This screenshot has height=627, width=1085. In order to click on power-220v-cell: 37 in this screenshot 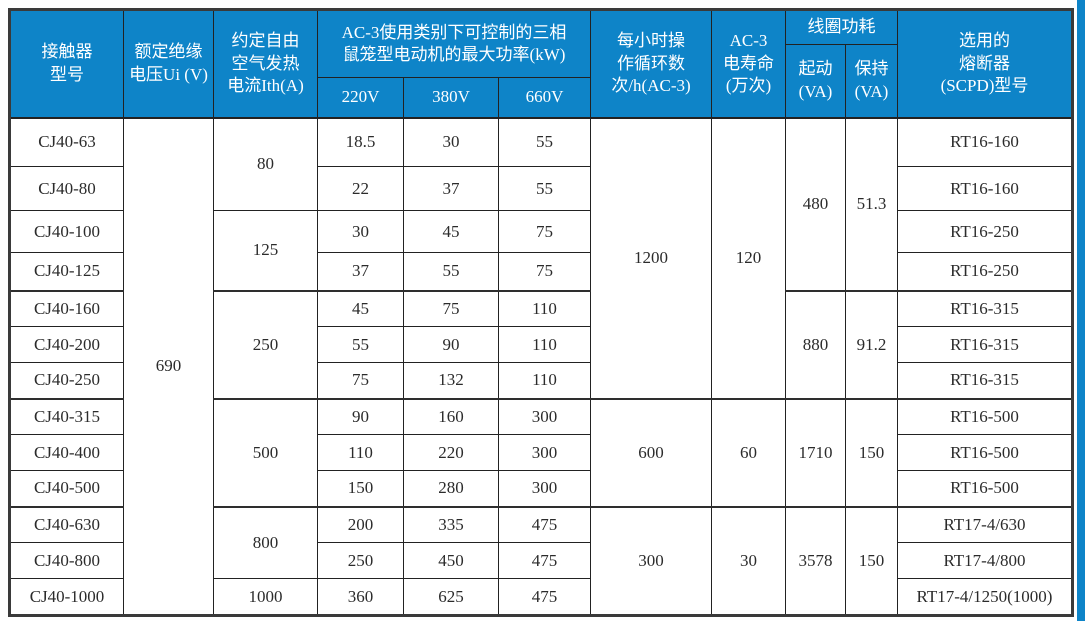, I will do `click(360, 271)`.